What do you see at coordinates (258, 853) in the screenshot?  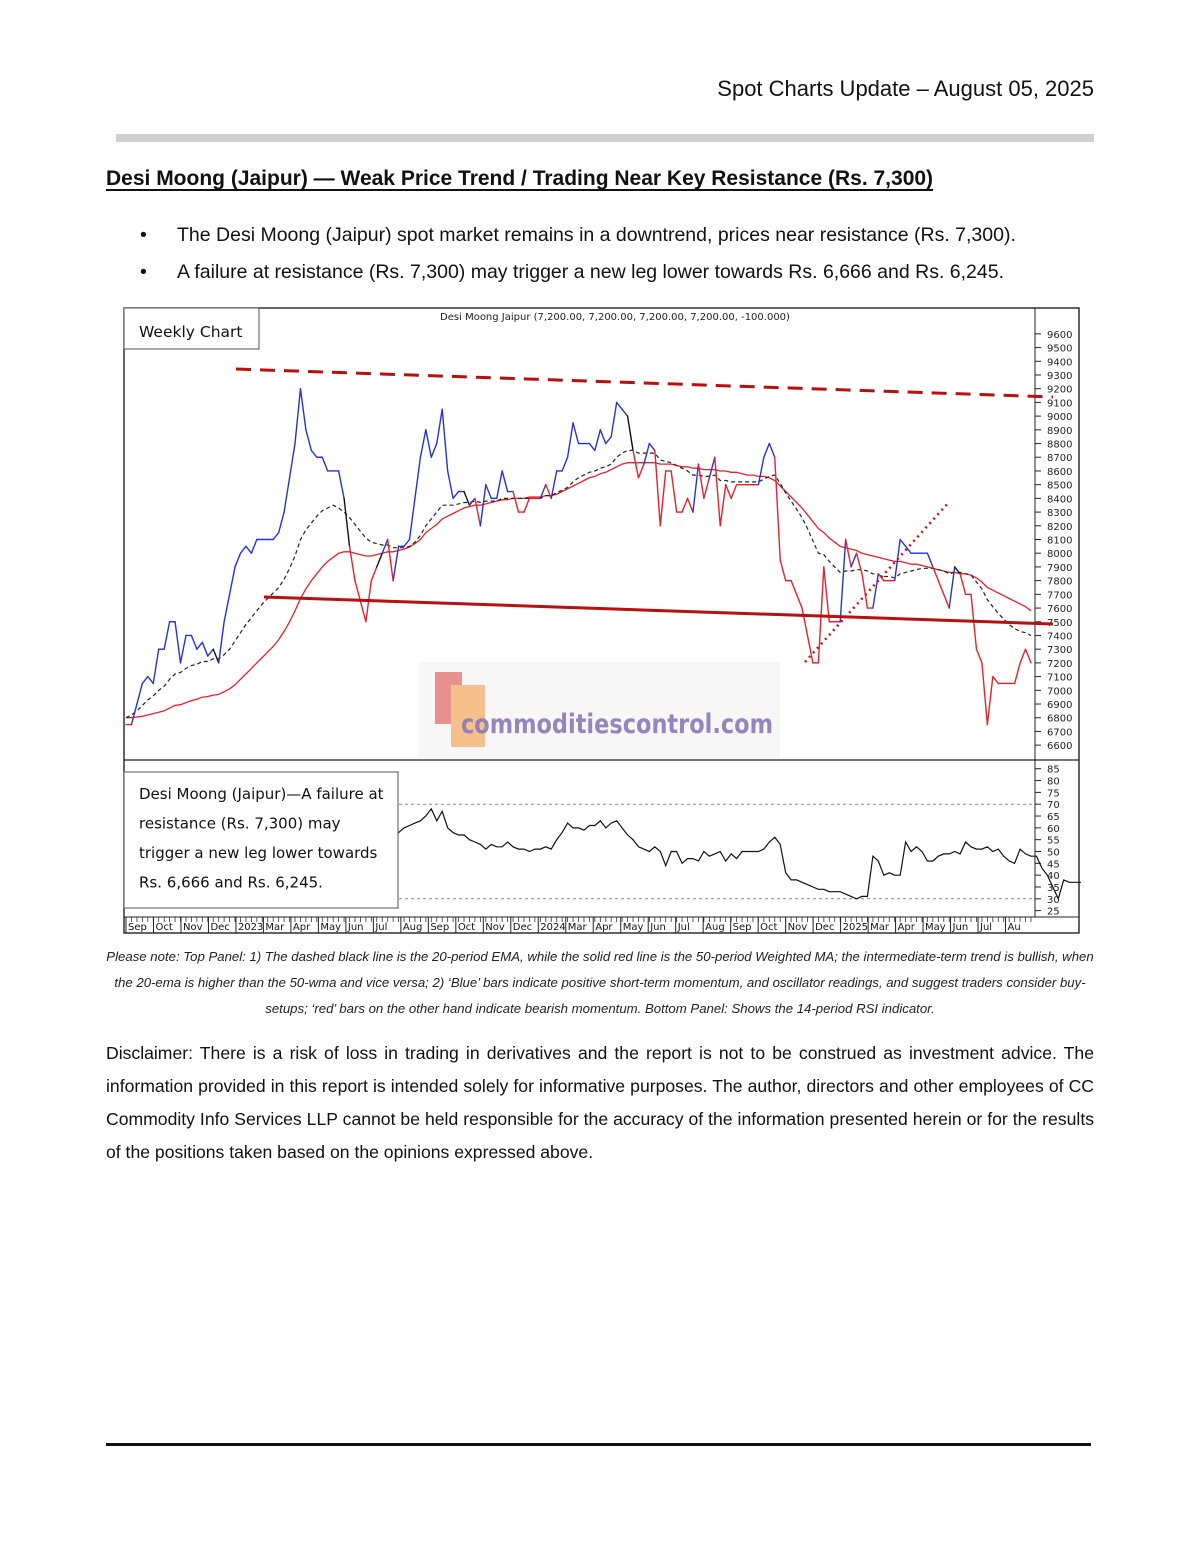 I see `callout-line: trigger a new leg lower towards` at bounding box center [258, 853].